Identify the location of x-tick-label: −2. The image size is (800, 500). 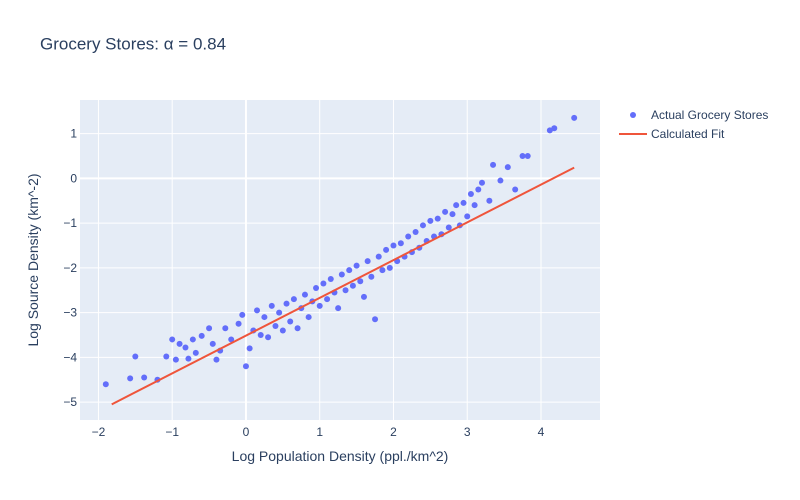
(99, 432).